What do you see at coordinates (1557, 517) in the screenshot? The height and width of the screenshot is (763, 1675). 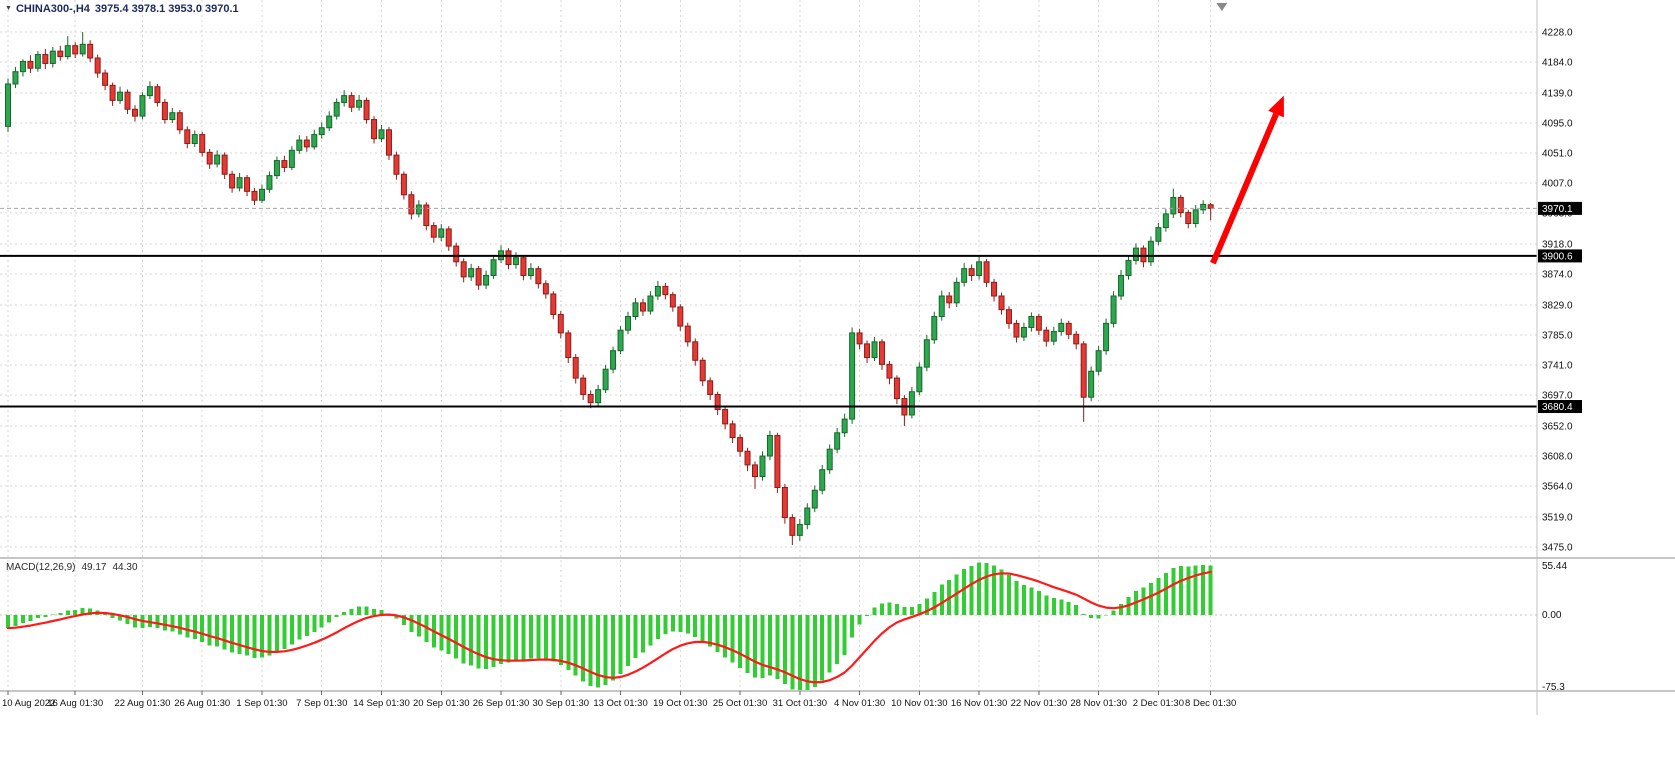 I see `price-tick-label: 3519.0` at bounding box center [1557, 517].